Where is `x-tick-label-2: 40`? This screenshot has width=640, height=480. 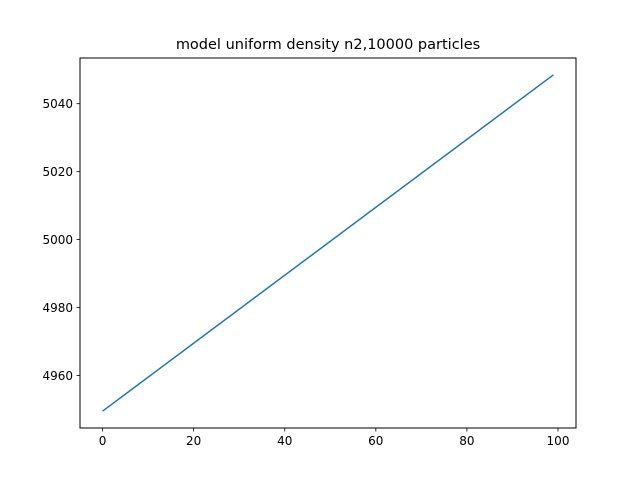
x-tick-label-2: 40 is located at coordinates (284, 441).